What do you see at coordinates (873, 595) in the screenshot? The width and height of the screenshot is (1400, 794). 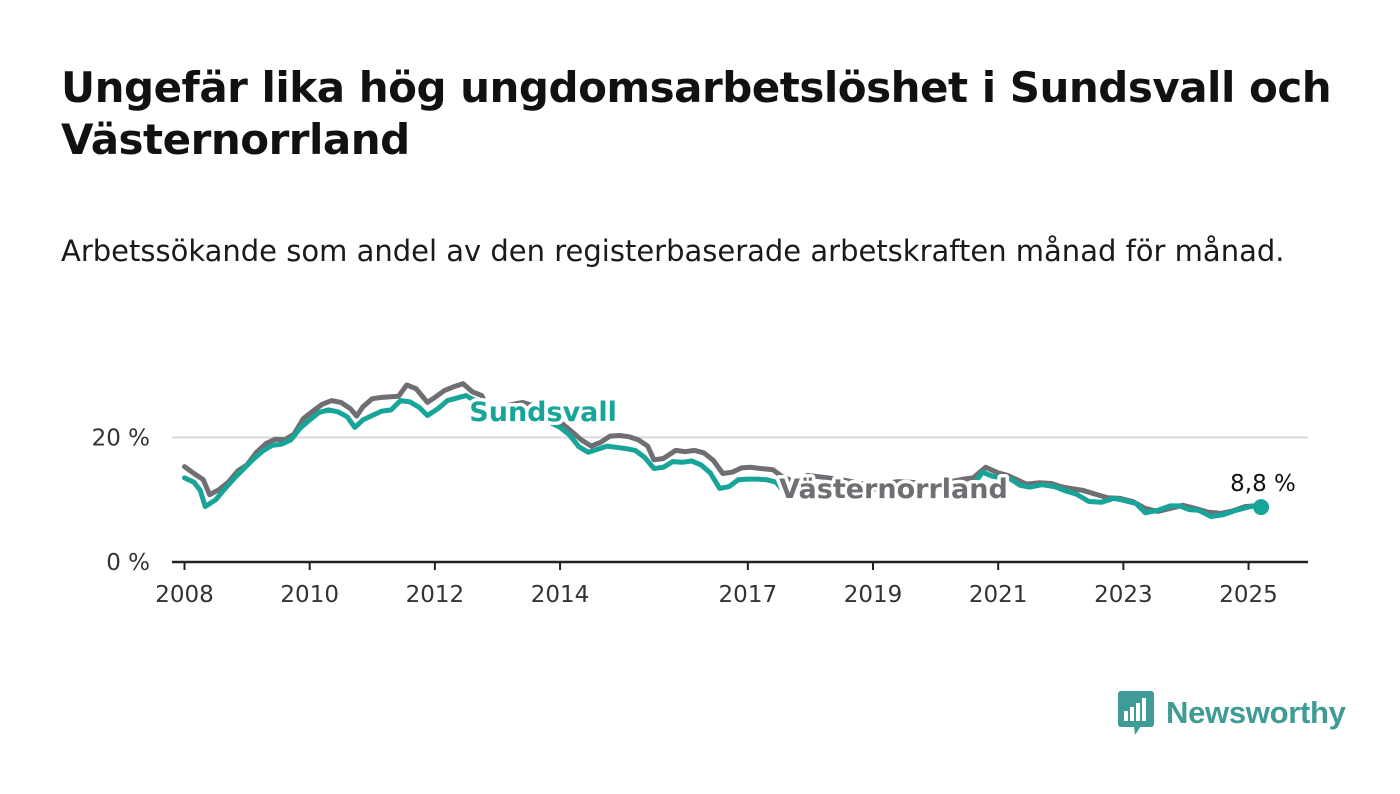 I see `x-tick-label: 2019` at bounding box center [873, 595].